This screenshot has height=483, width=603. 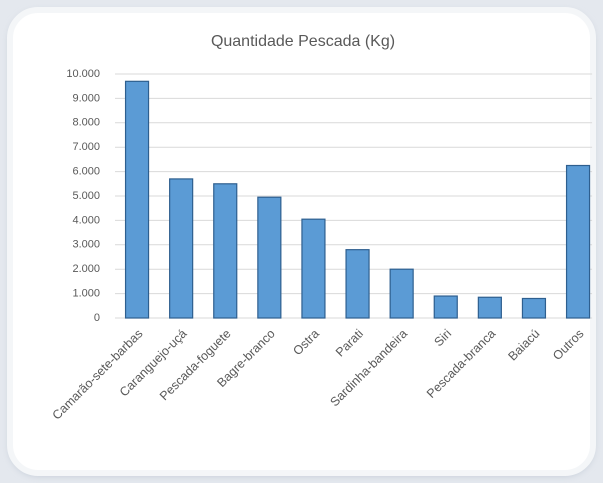 I want to click on y-tick-label: 10.000, so click(x=83, y=74).